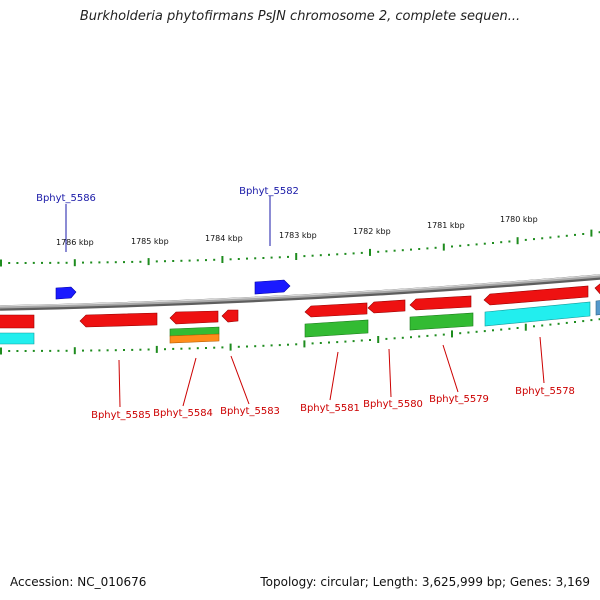  Describe the element at coordinates (300, 248) in the screenshot. I see `outer-ticks` at that location.